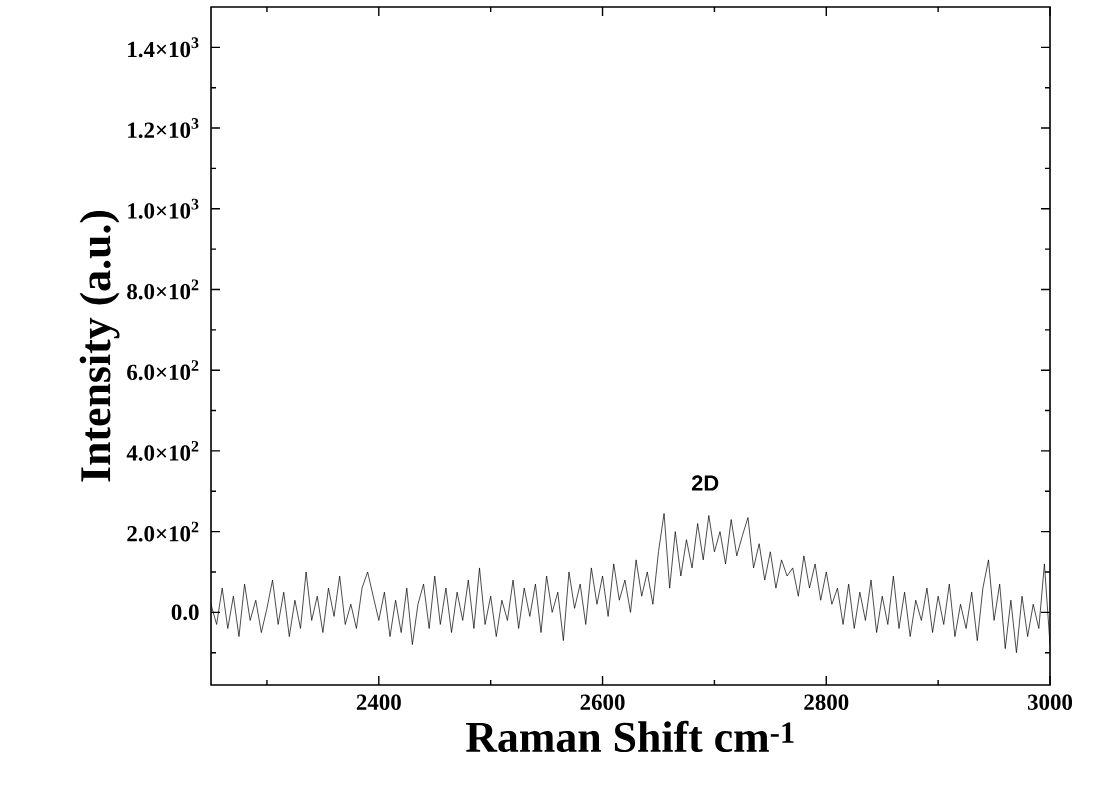 The width and height of the screenshot is (1096, 811). Describe the element at coordinates (163, 208) in the screenshot. I see `y-tick-label: 1.0×10$^{3}$` at that location.